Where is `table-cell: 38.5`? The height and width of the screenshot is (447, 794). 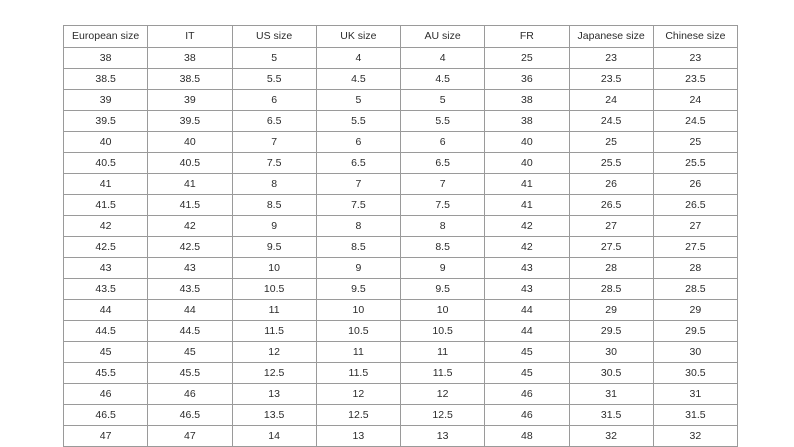 table-cell: 38.5 is located at coordinates (190, 79).